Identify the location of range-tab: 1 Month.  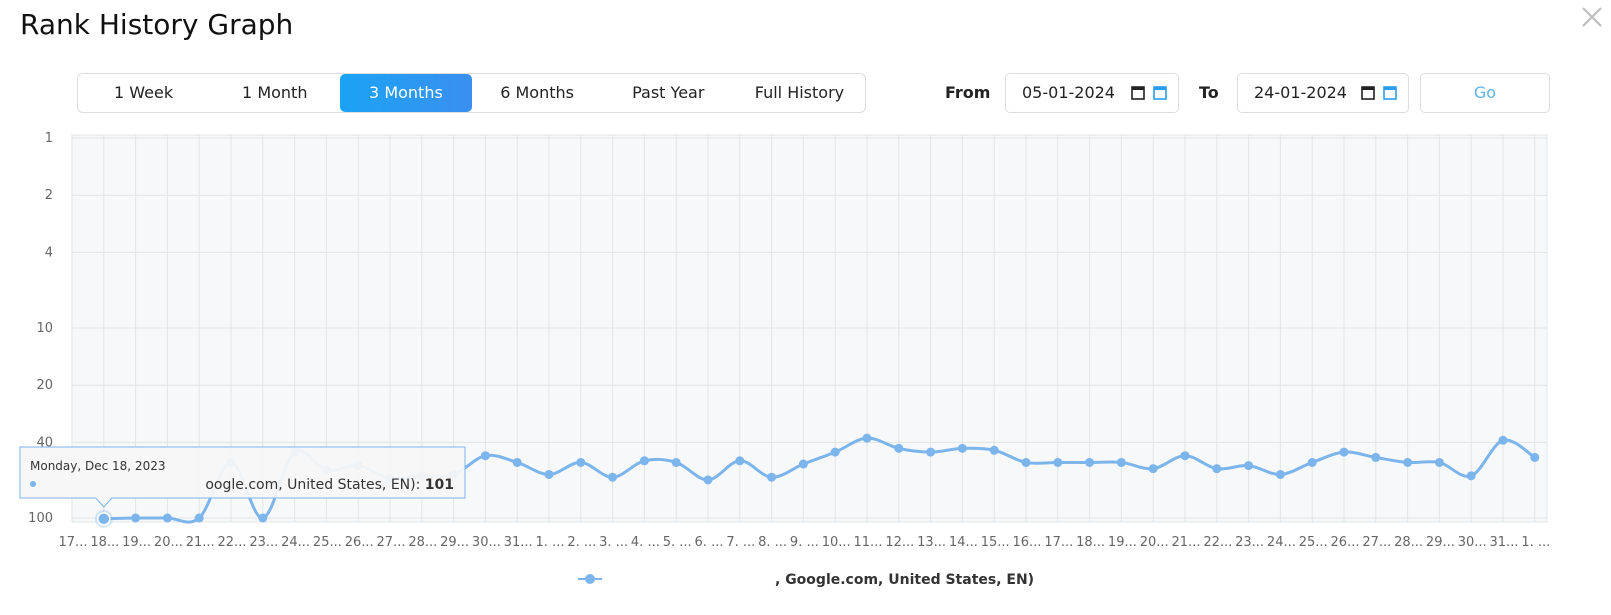
(275, 92).